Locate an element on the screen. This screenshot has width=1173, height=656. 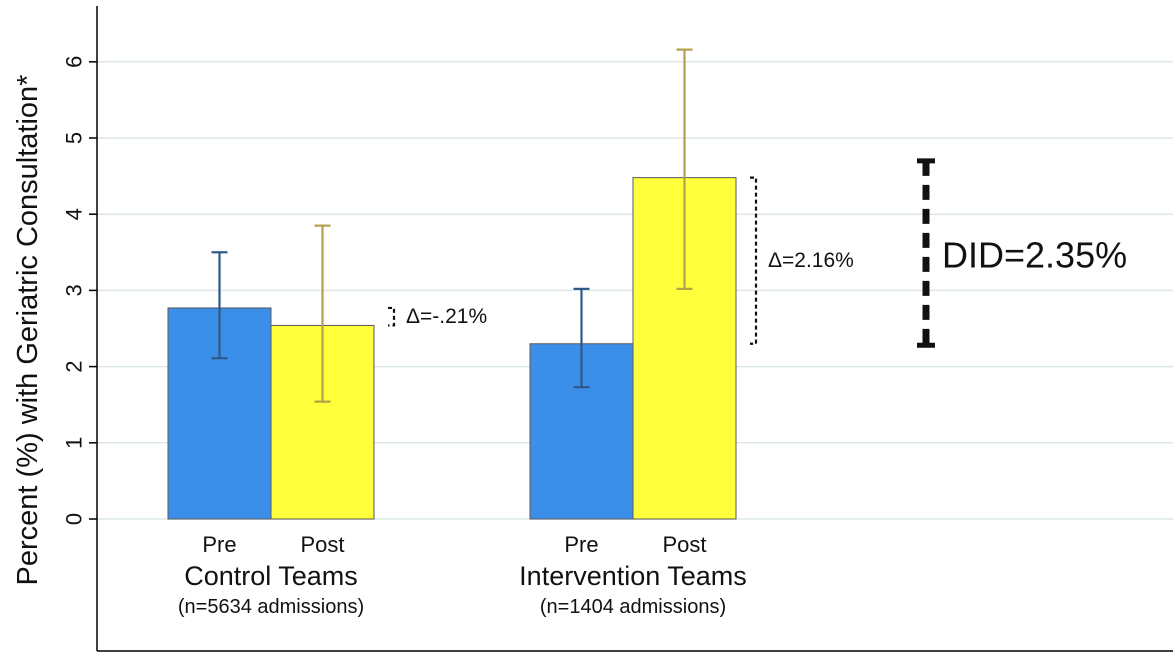
y-tick-label: 6 is located at coordinates (74, 62).